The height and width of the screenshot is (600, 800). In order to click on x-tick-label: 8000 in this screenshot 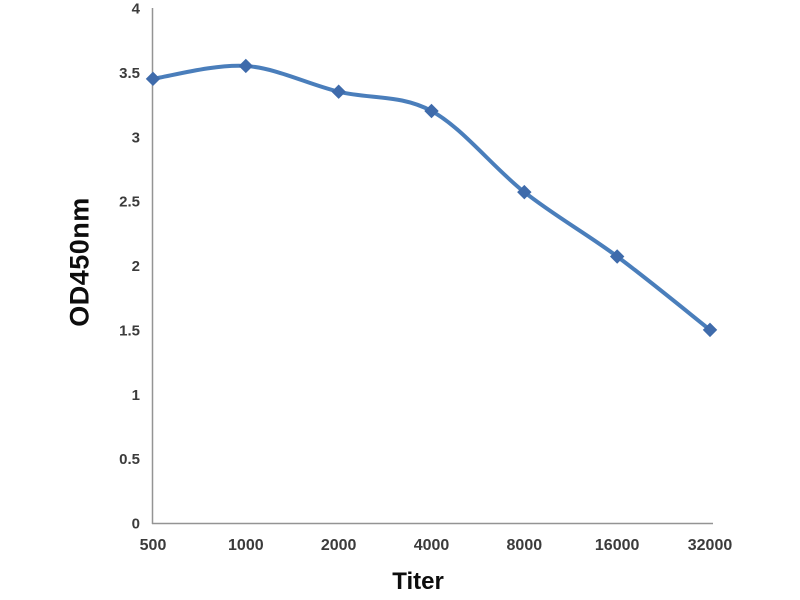, I will do `click(525, 545)`.